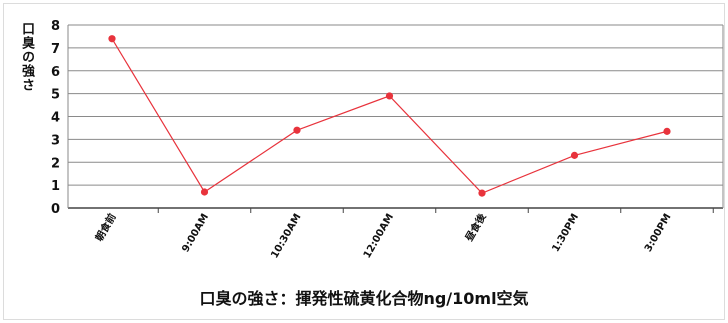  I want to click on y-tick-2: 2, so click(55, 163).